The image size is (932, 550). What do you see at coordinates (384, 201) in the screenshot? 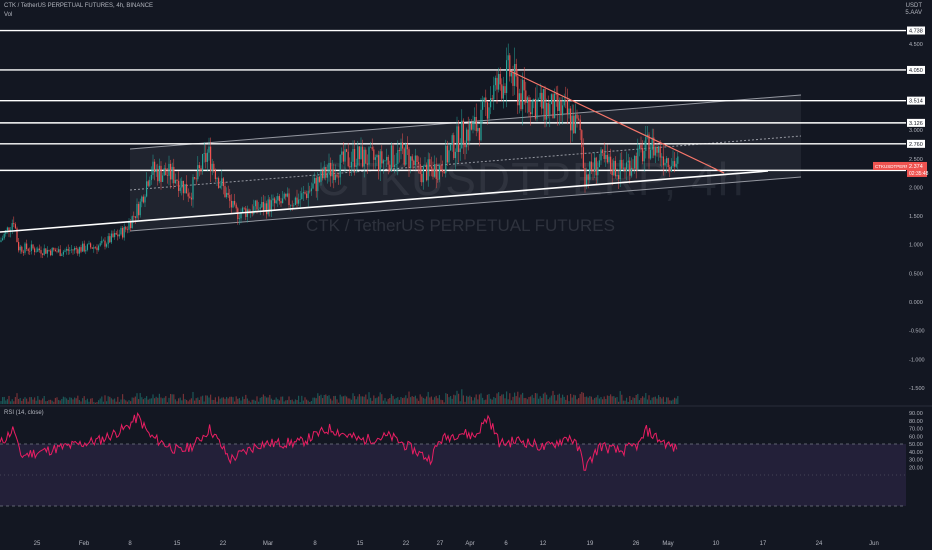
I see `support-trendline` at bounding box center [384, 201].